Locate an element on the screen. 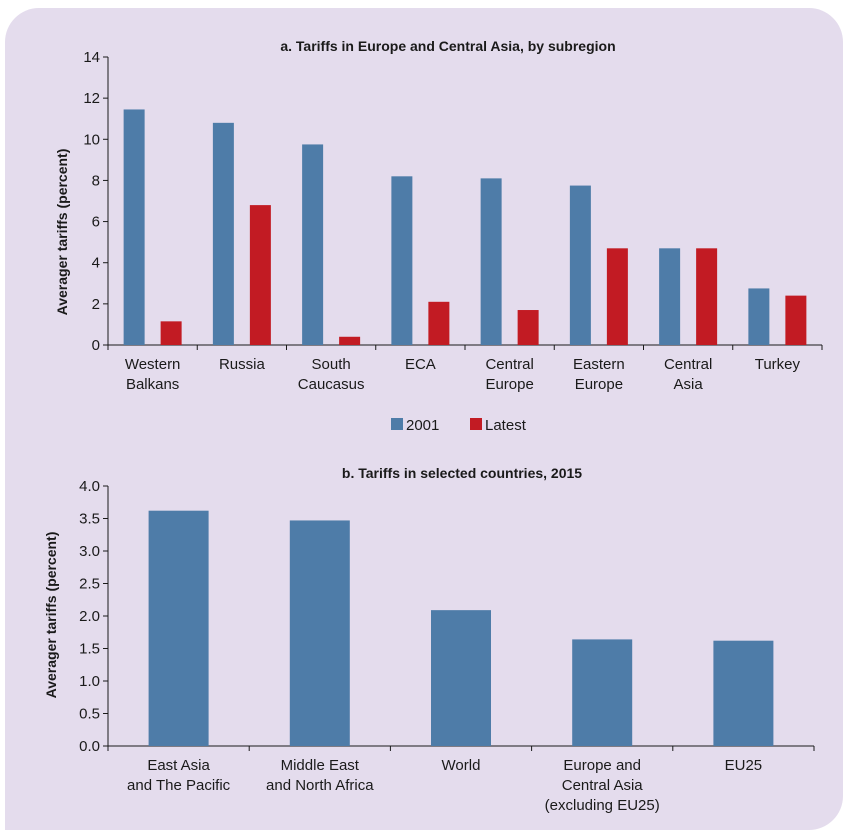 This screenshot has width=846, height=833. legend-swatch-2001 is located at coordinates (397, 424).